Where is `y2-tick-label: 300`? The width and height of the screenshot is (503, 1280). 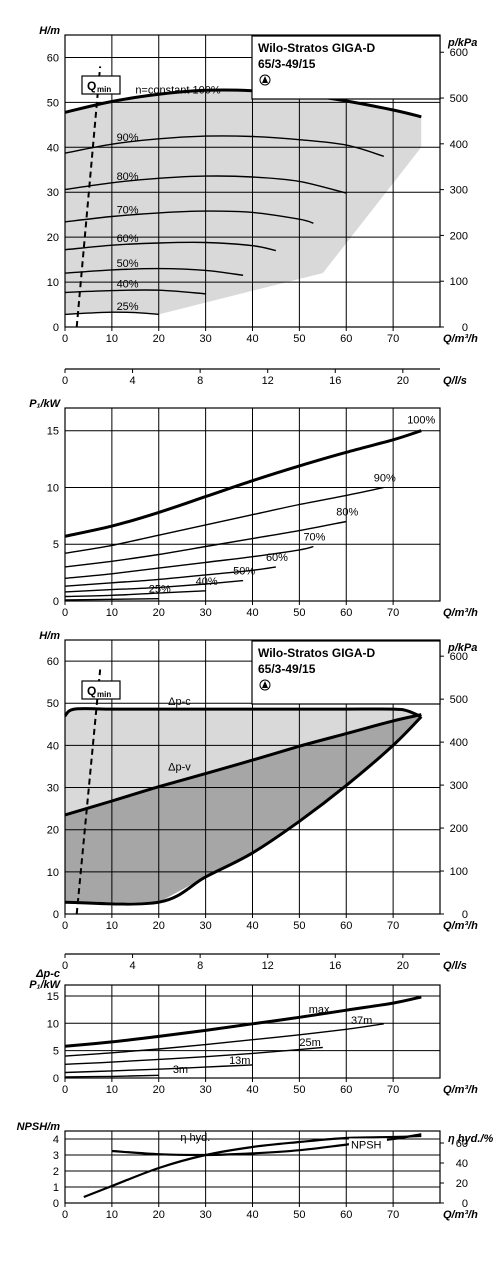
y2-tick-label: 300 is located at coordinates (459, 191).